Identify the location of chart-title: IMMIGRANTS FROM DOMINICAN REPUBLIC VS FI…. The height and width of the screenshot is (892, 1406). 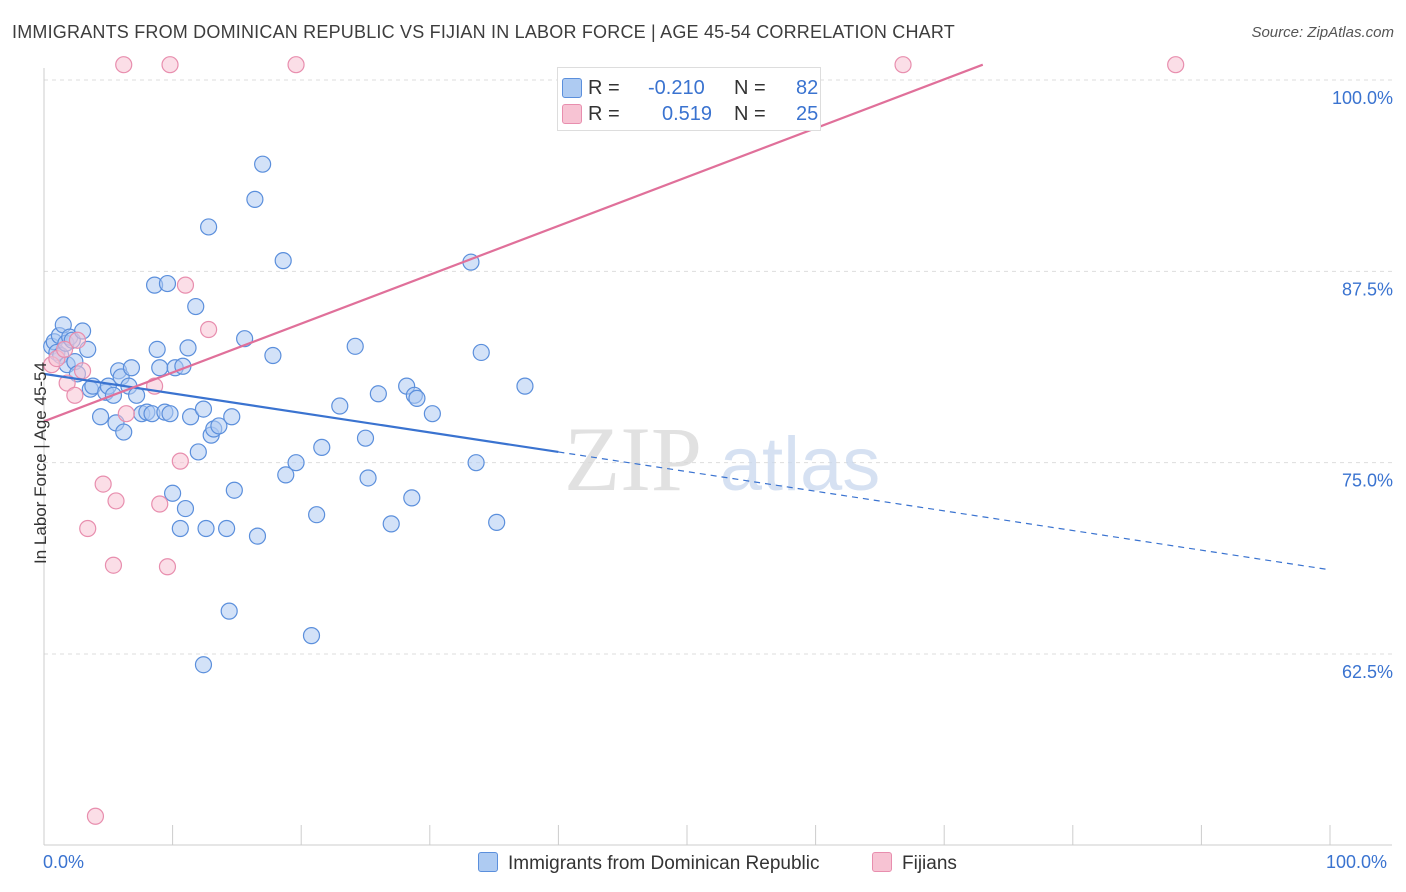
(483, 32).